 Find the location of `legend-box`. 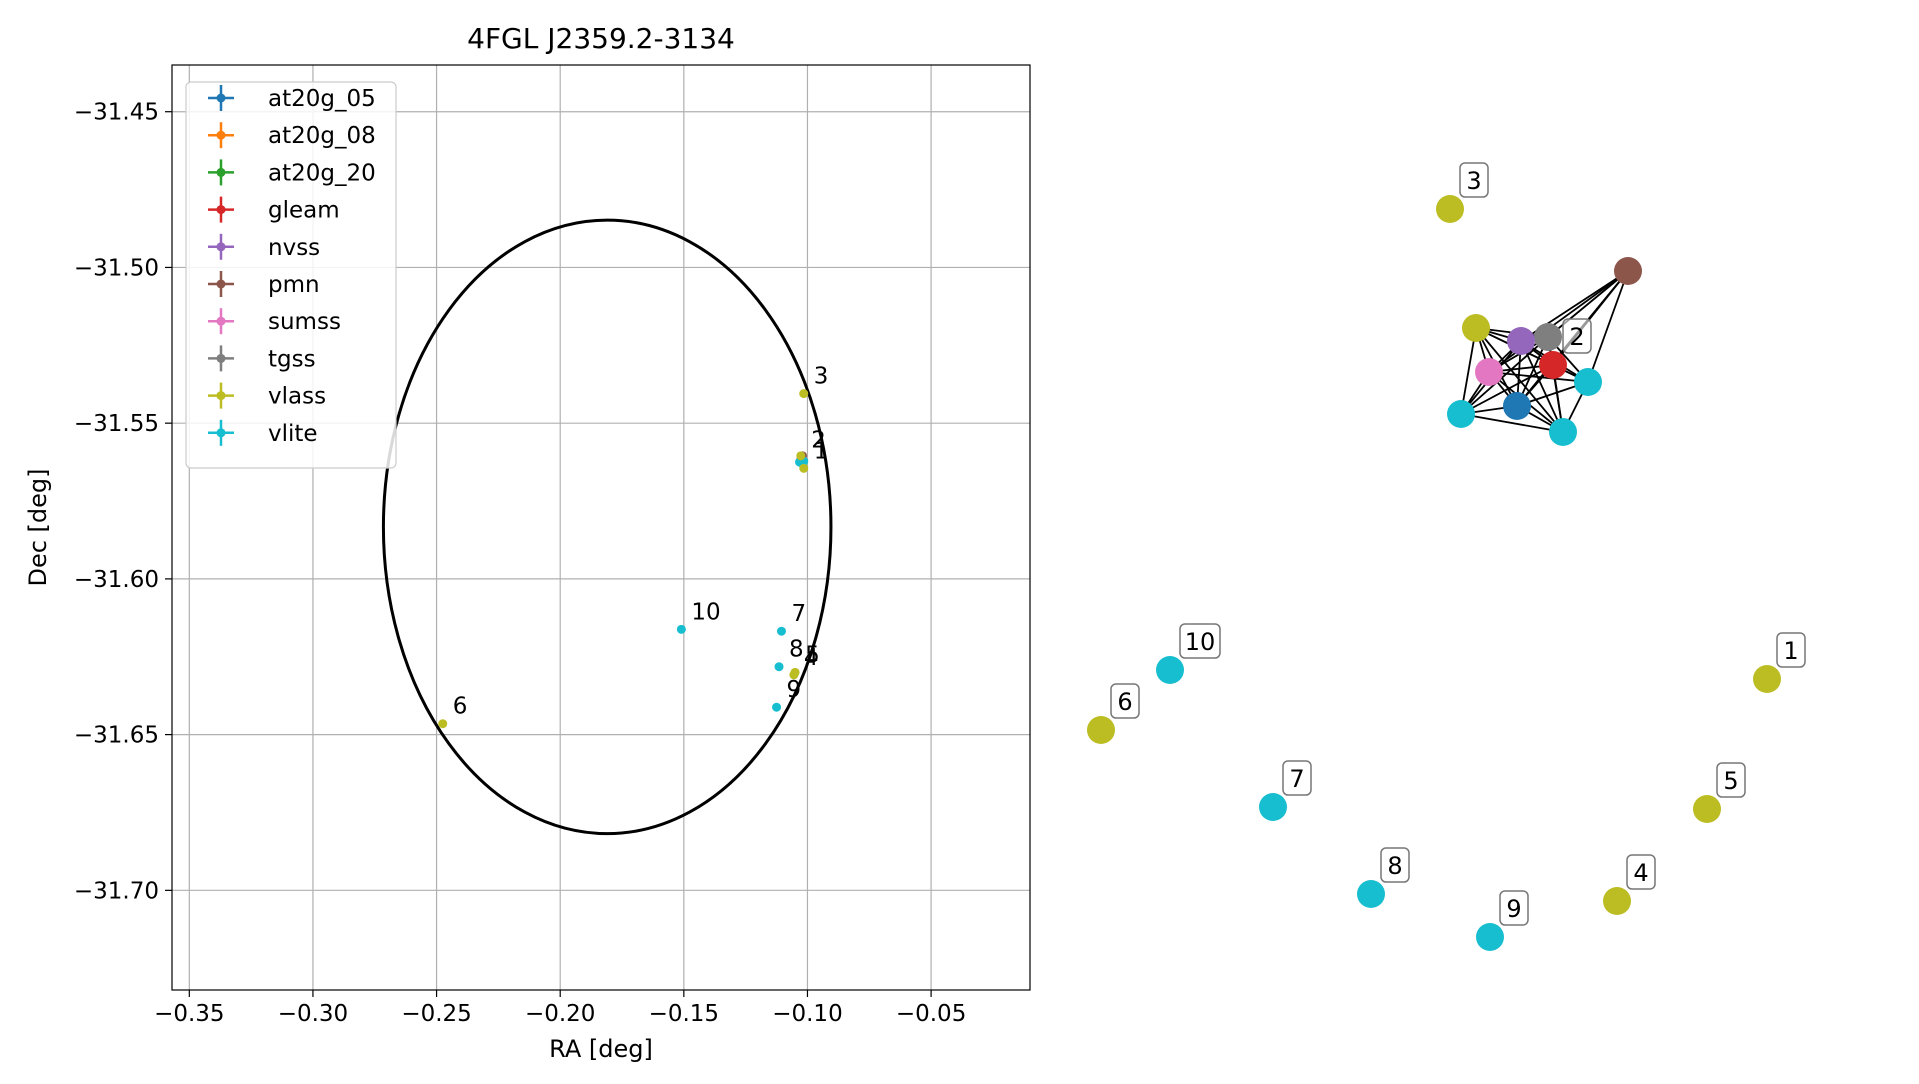

legend-box is located at coordinates (291, 275).